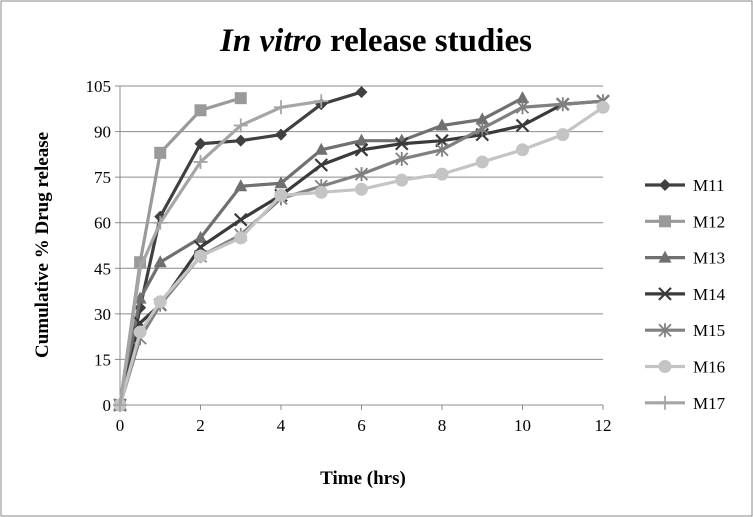 The height and width of the screenshot is (517, 753). What do you see at coordinates (442, 425) in the screenshot?
I see `x-tick-label-4: 8` at bounding box center [442, 425].